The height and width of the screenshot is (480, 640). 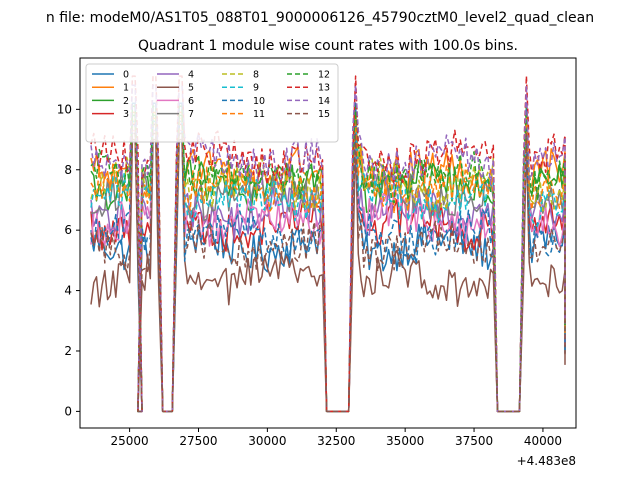 What do you see at coordinates (68, 351) in the screenshot?
I see `y-tick-label: 2` at bounding box center [68, 351].